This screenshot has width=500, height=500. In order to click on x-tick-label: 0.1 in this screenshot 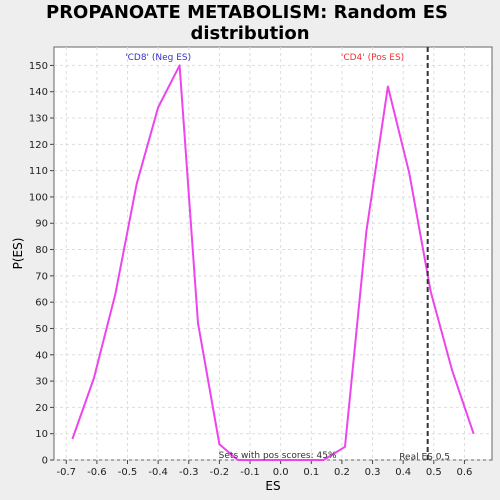, I will do `click(311, 472)`.